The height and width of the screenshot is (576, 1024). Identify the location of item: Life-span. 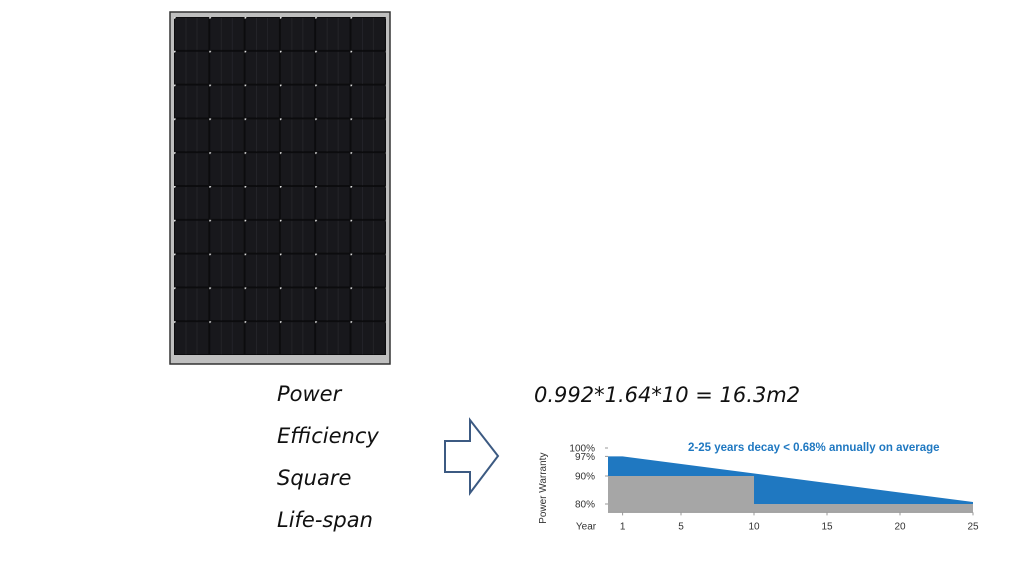
(325, 520).